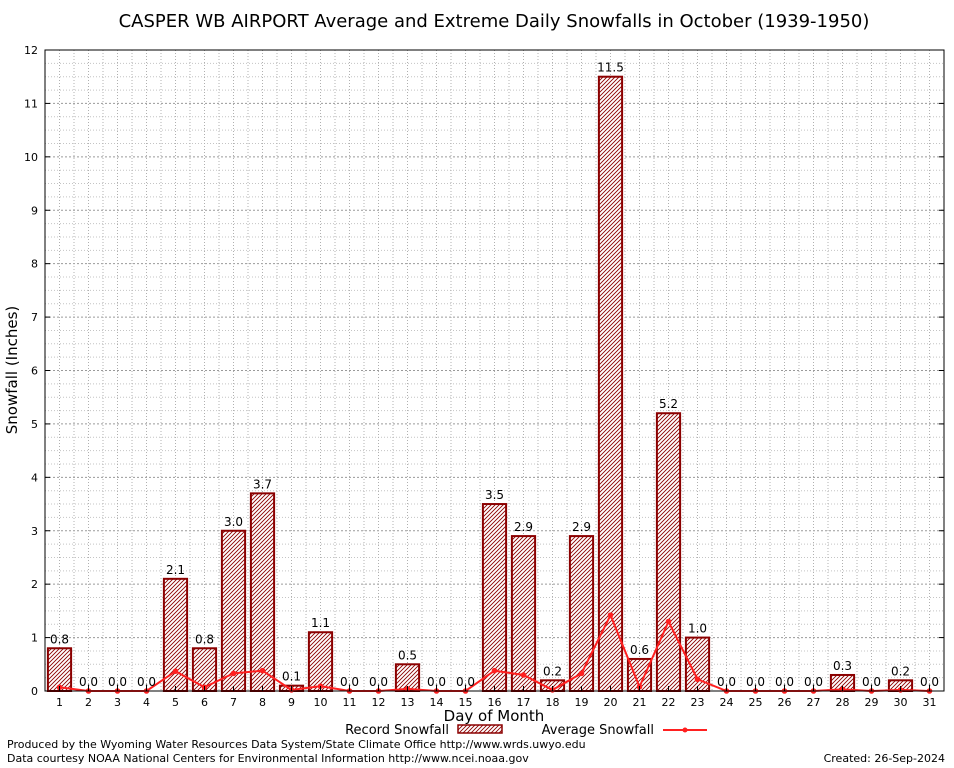 This screenshot has width=954, height=768. I want to click on x-tick-label: 2, so click(88, 702).